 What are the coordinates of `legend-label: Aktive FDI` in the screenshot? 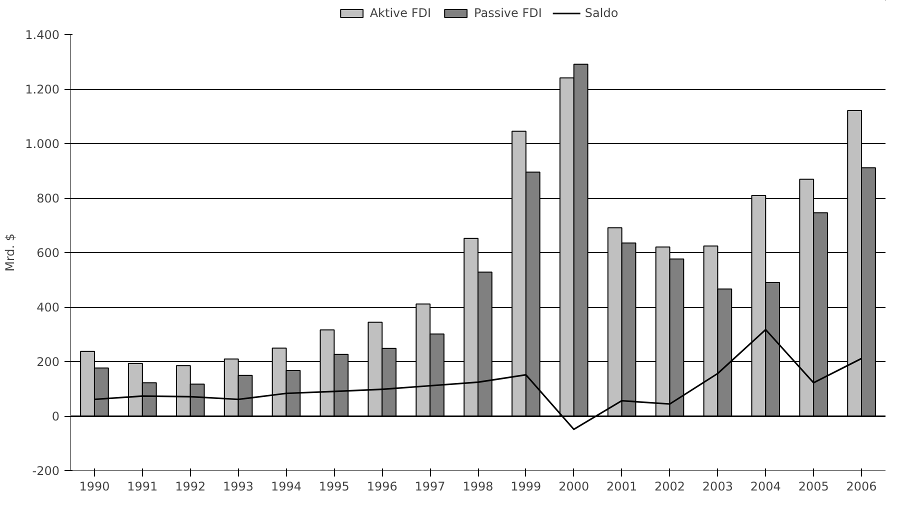 It's located at (401, 13).